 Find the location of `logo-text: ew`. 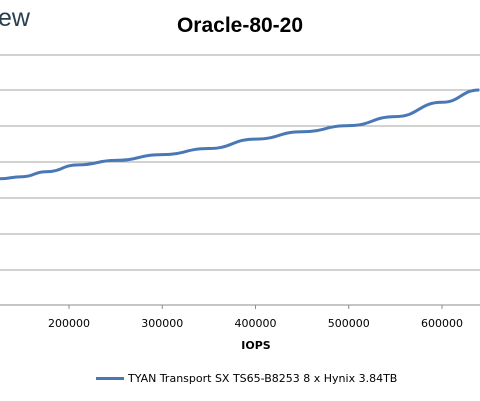

logo-text: ew is located at coordinates (15, 18).